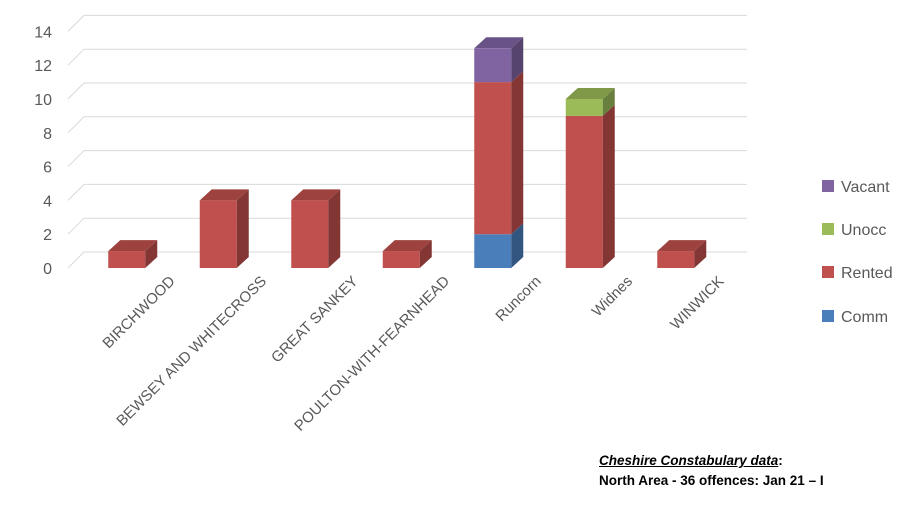 The width and height of the screenshot is (904, 506). Describe the element at coordinates (315, 320) in the screenshot. I see `x-tick-label-great-sankey: GREAT SANKEY` at that location.